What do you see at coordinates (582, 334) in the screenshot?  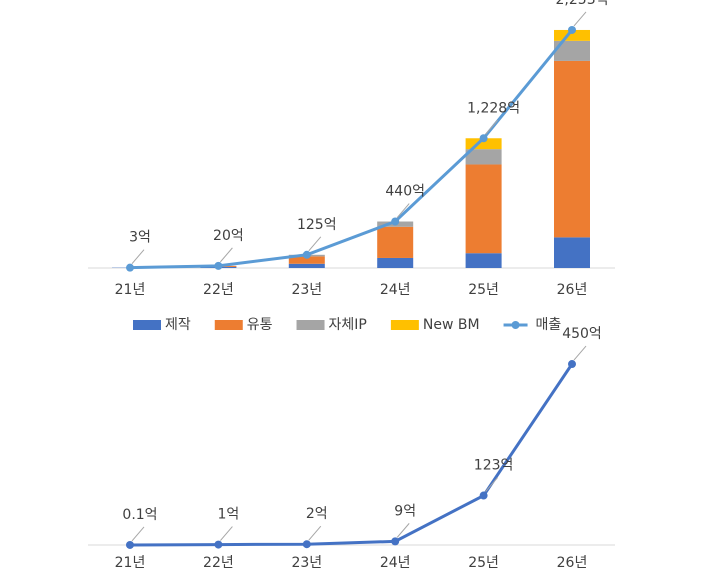 I see `data-label: 450억` at bounding box center [582, 334].